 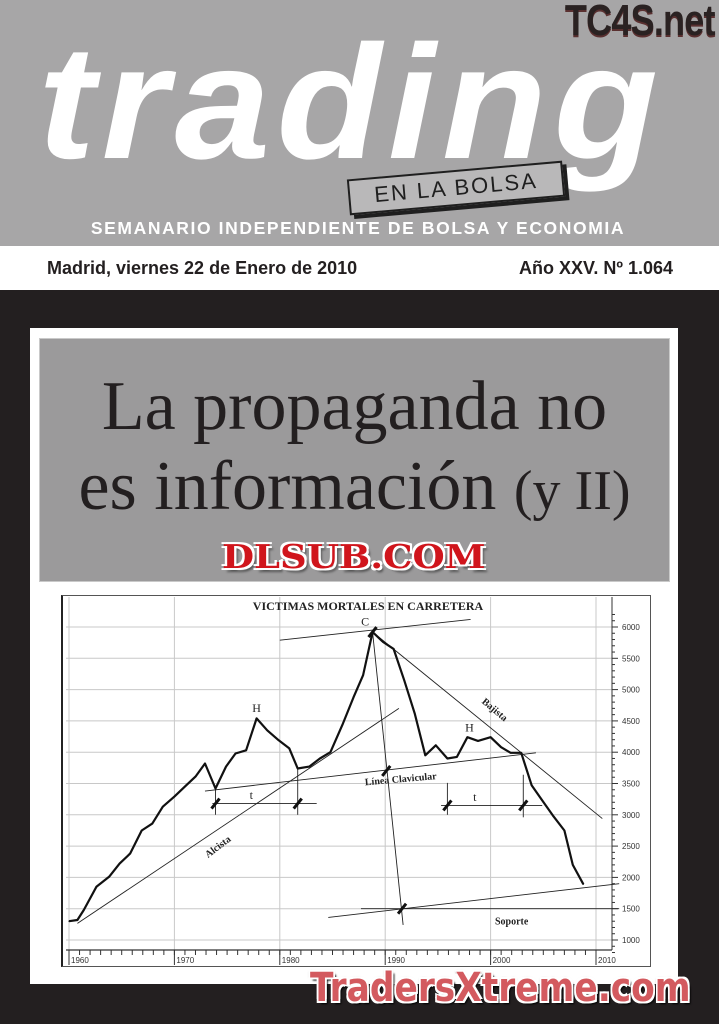 What do you see at coordinates (631, 690) in the screenshot?
I see `y-tick-label: 5000` at bounding box center [631, 690].